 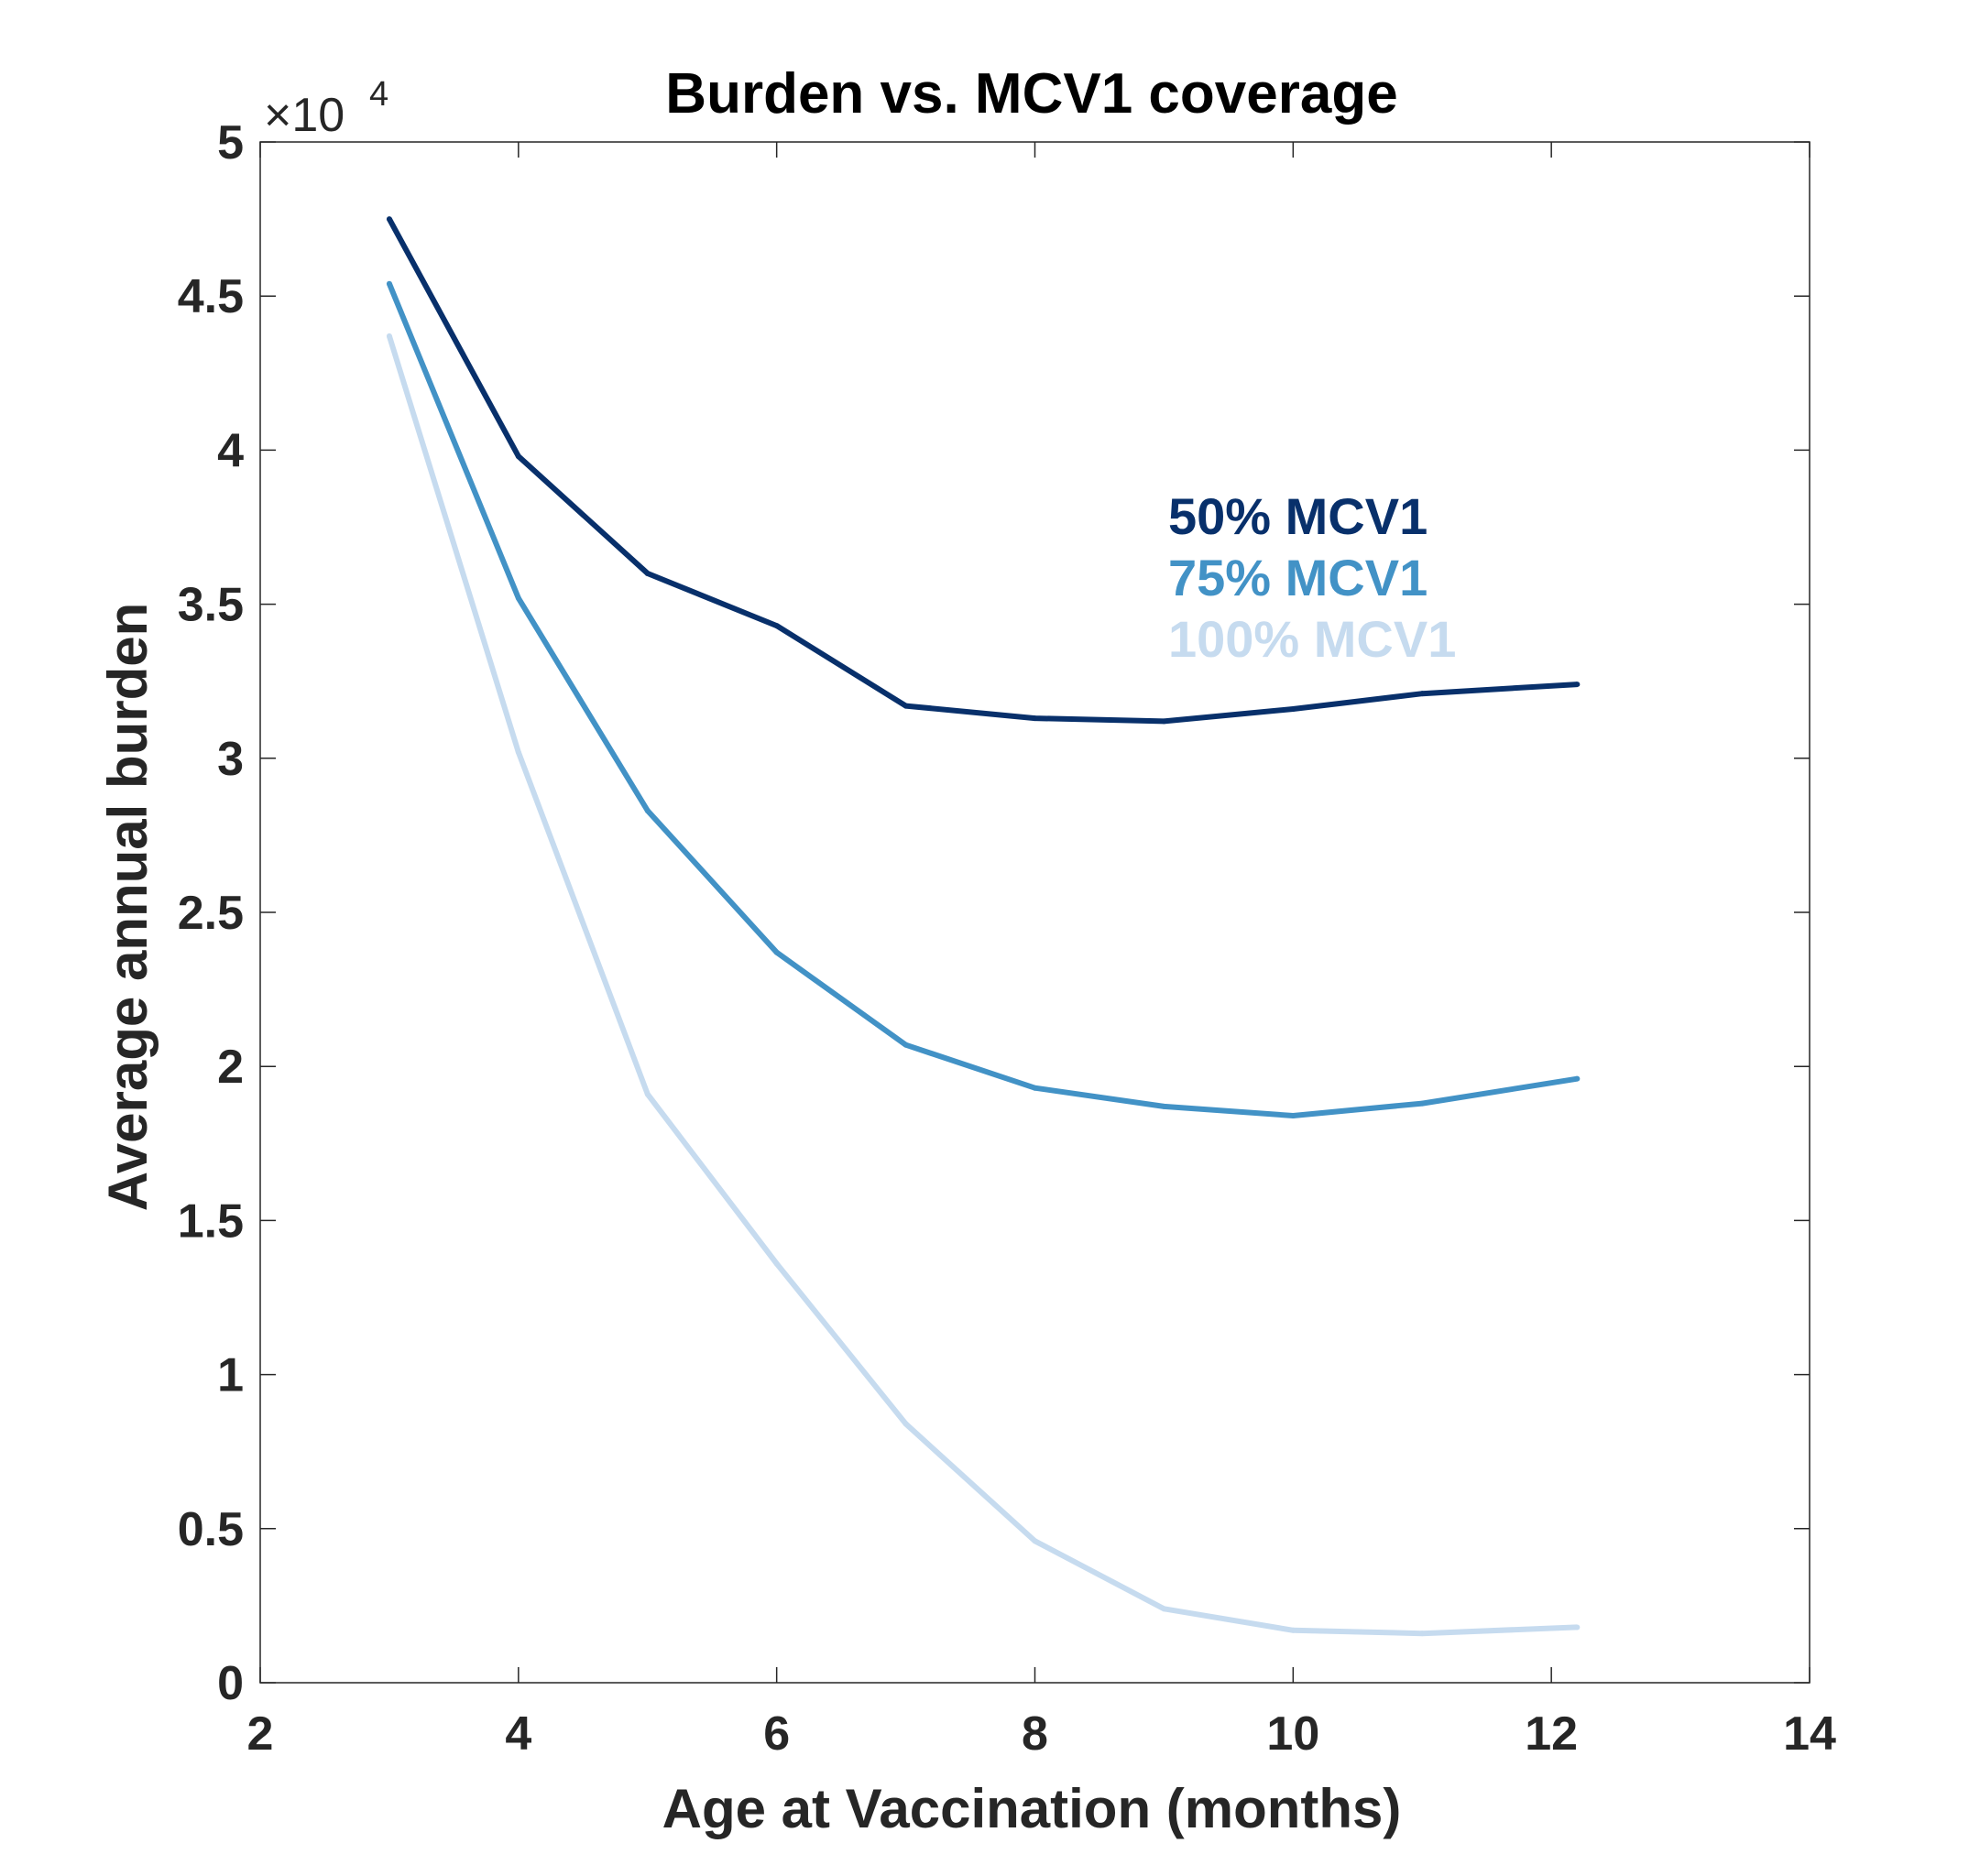 I want to click on y-tick-label: 3.5, so click(x=211, y=605).